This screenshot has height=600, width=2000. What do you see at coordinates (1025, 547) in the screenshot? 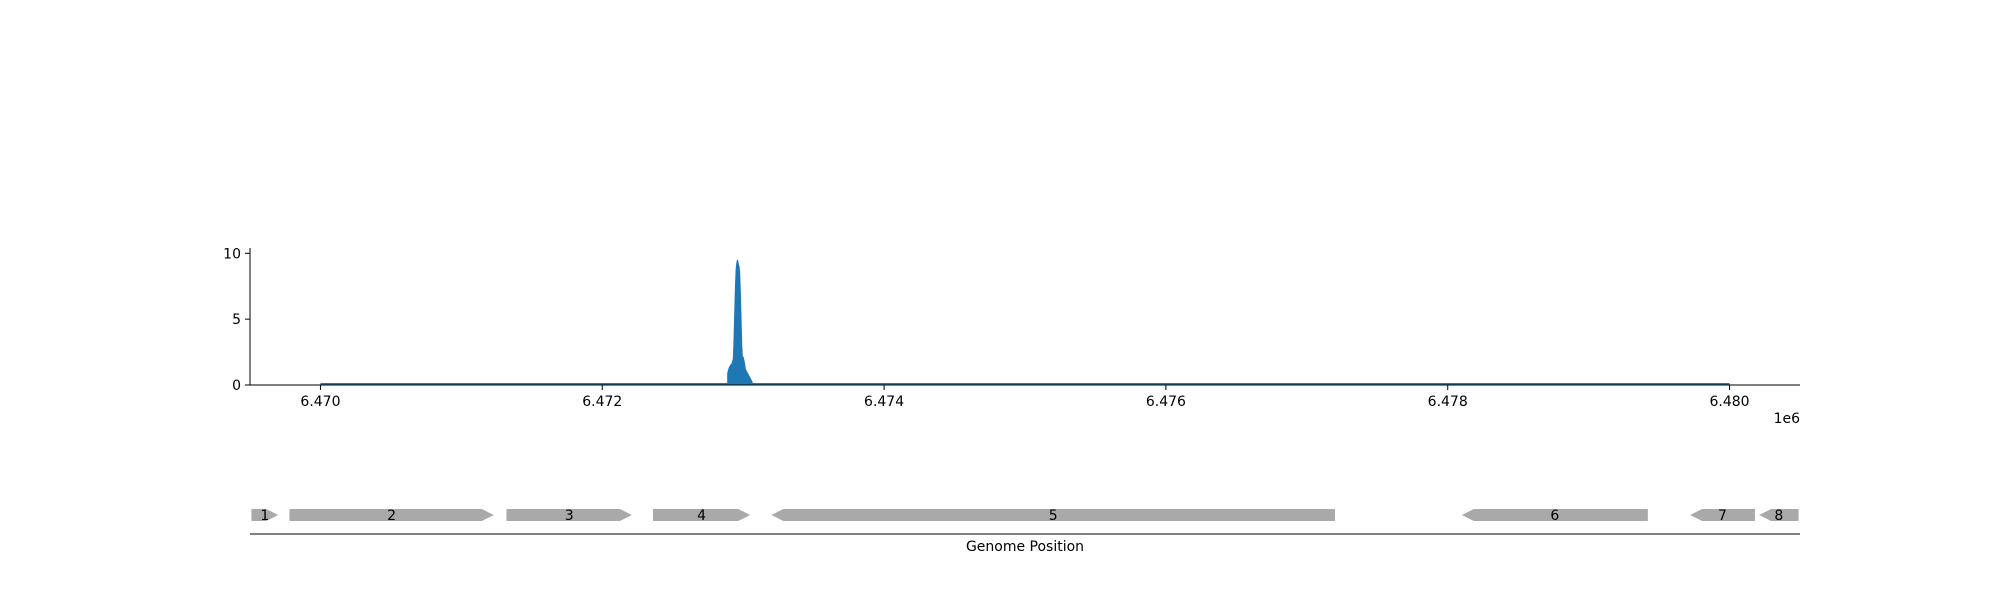
I see `gene-map-x-axis-label: Genome Position` at bounding box center [1025, 547].